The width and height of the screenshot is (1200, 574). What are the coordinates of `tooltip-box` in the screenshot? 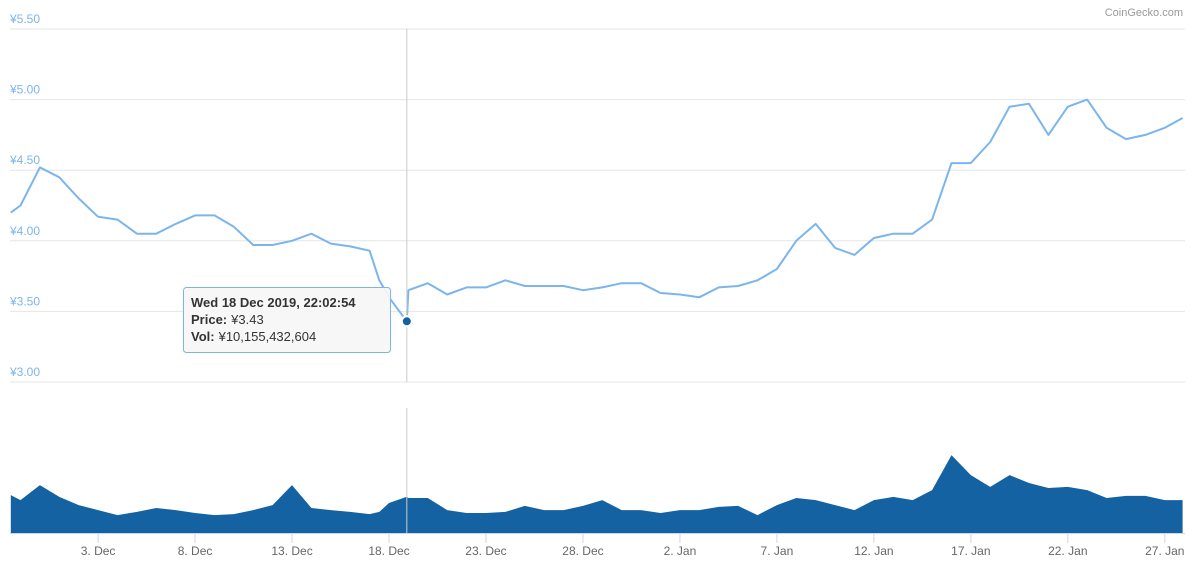 It's located at (287, 320).